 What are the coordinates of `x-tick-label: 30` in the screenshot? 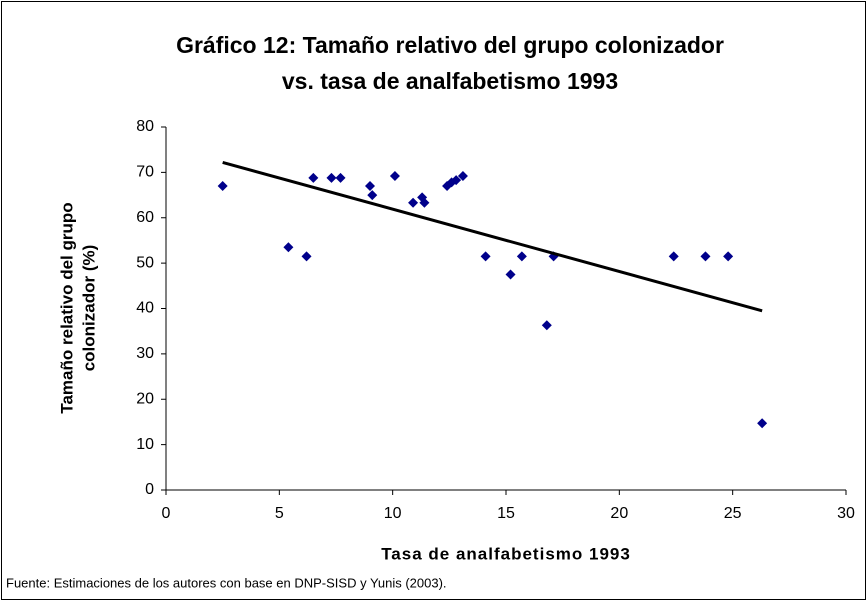 It's located at (846, 513).